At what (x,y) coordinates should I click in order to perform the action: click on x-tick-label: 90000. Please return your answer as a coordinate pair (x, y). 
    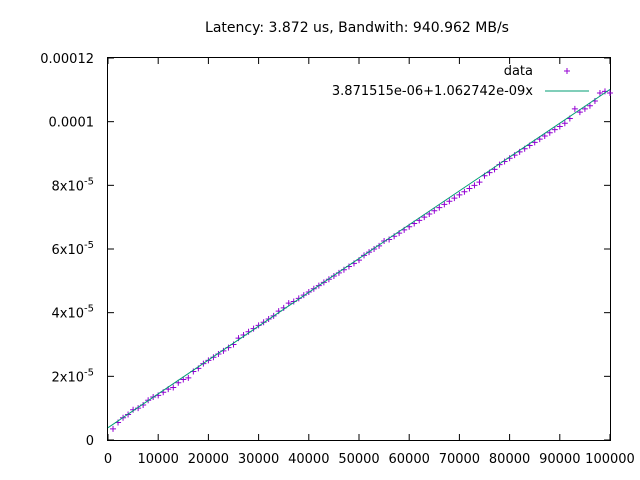
    Looking at the image, I should click on (559, 459).